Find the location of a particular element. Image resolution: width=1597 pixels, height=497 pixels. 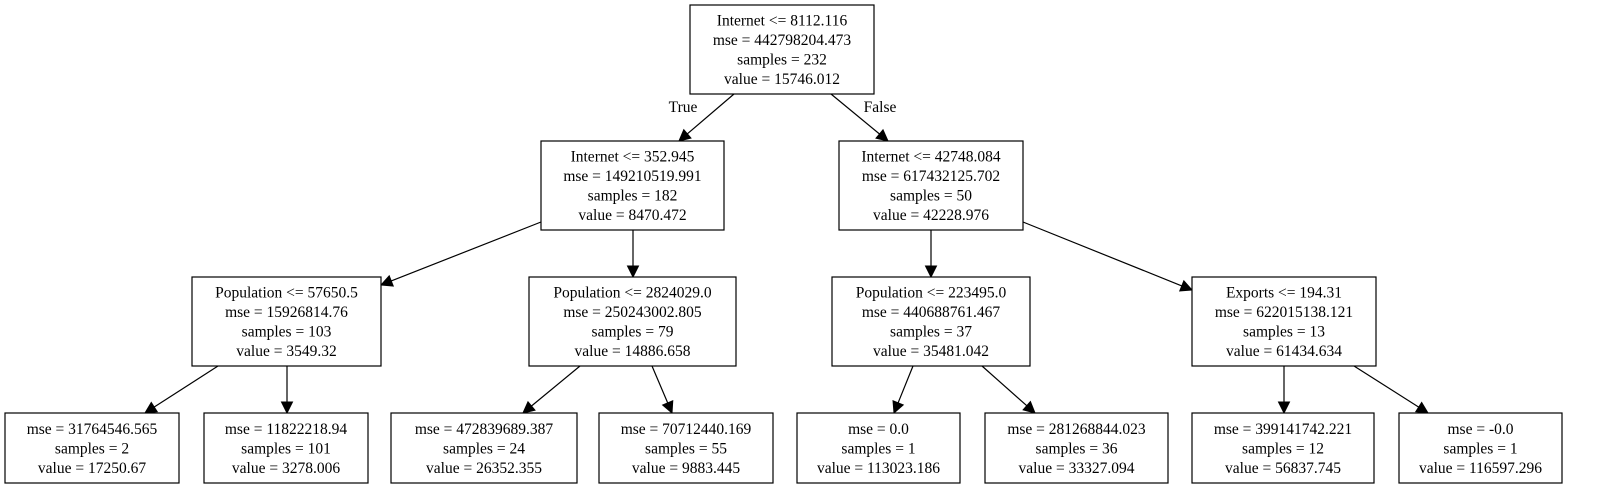

node-text-line: mse = 250243002.805 is located at coordinates (632, 312).